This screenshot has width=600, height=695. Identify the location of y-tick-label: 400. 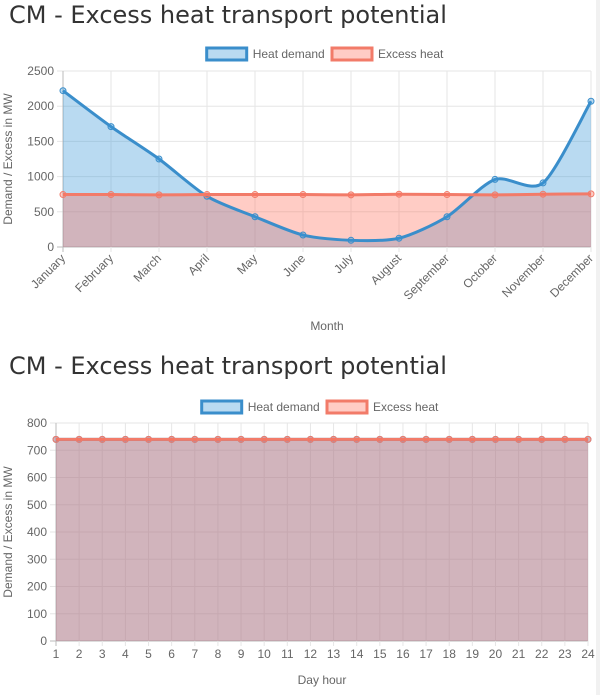
(37, 532).